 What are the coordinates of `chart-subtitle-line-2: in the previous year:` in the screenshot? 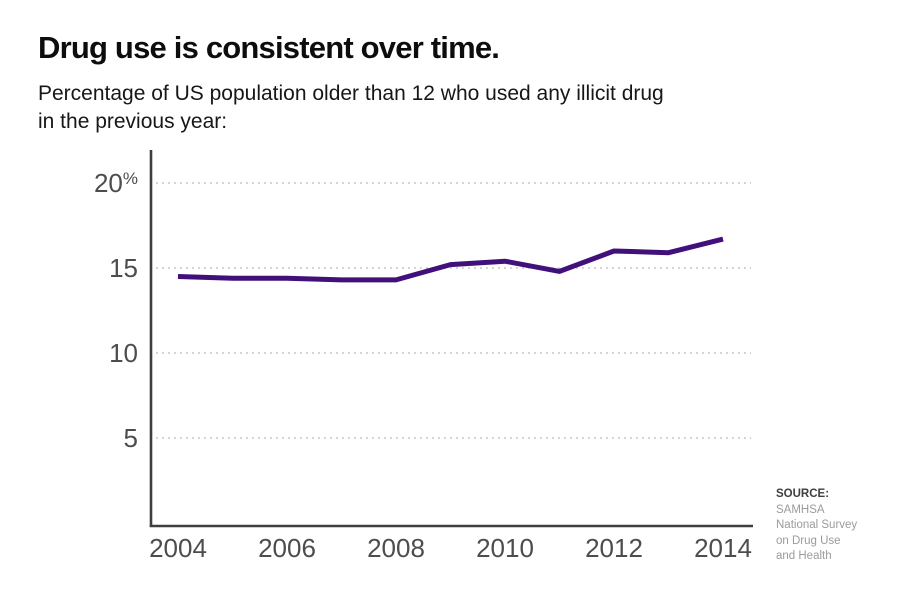 It's located at (133, 121).